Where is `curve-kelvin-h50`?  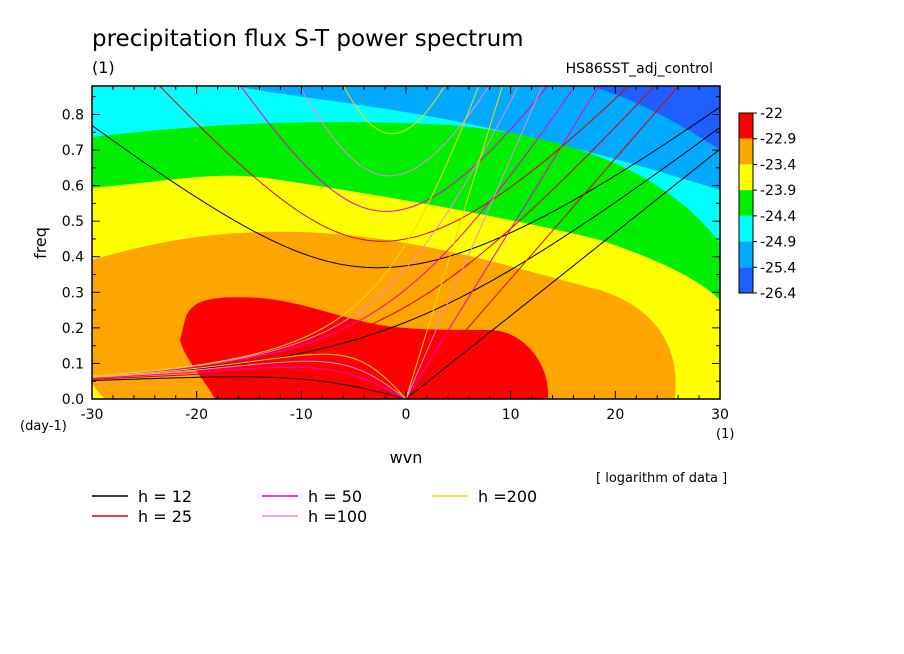 curve-kelvin-h50 is located at coordinates (502, 242).